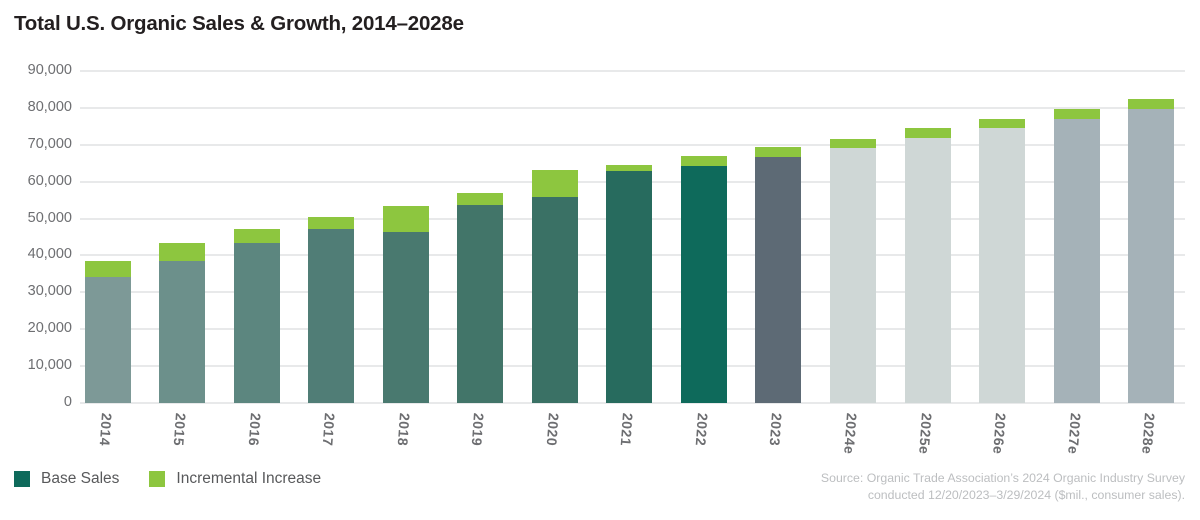 Image resolution: width=1200 pixels, height=520 pixels. I want to click on legend-item-incremental-increase: Incremental Increase, so click(235, 479).